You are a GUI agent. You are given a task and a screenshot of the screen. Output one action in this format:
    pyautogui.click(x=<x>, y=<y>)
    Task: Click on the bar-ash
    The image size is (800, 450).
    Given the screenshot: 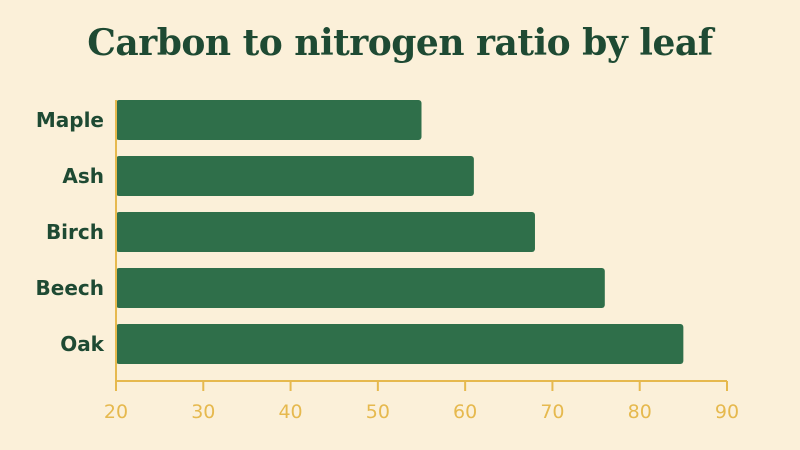 What is the action you would take?
    pyautogui.click(x=295, y=176)
    